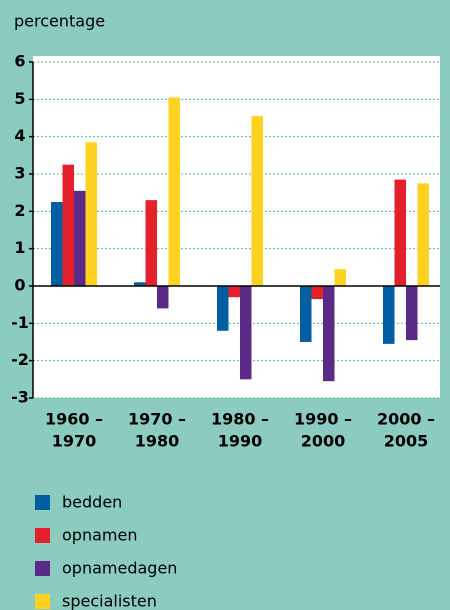  I want to click on x-tick-label: 1980 –, so click(240, 419).